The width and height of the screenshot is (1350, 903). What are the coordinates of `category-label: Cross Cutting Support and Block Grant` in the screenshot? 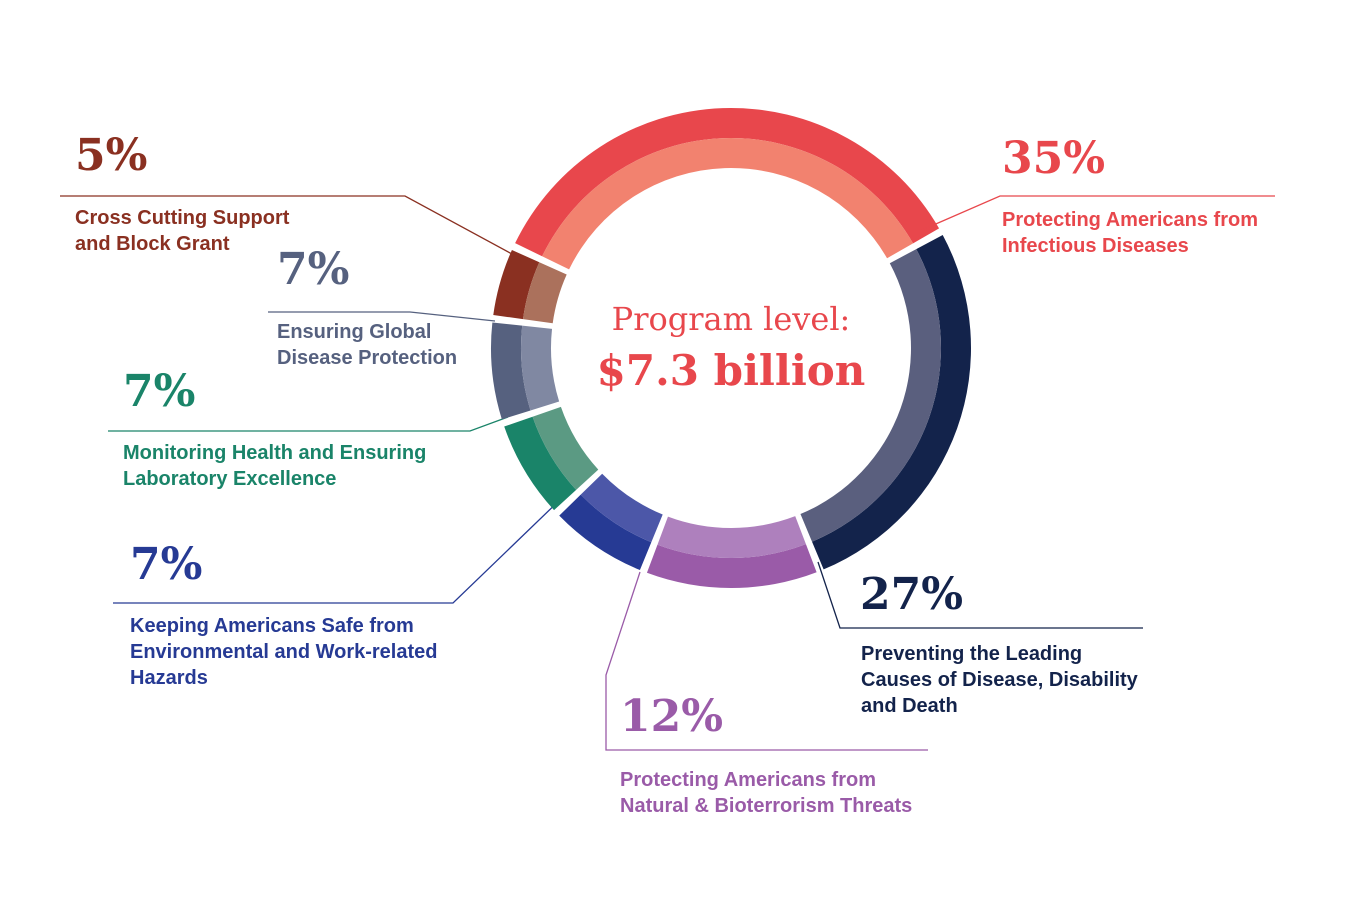 It's located at (182, 231).